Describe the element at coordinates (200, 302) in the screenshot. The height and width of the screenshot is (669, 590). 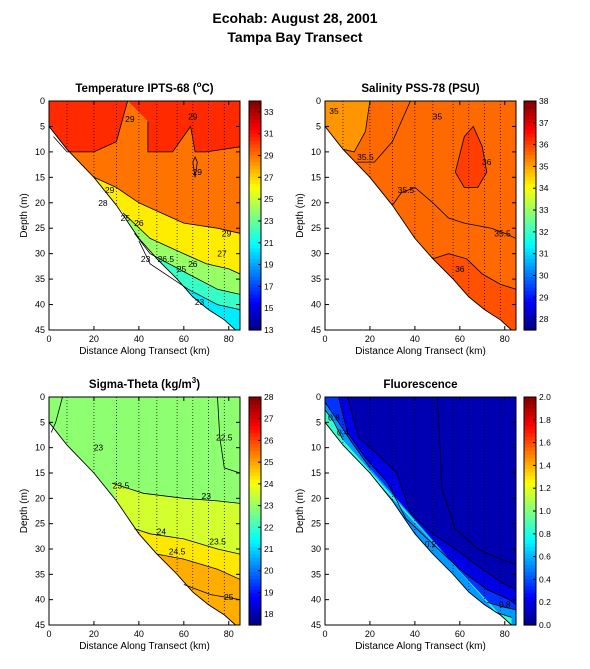
I see `contour-label-13: 23` at that location.